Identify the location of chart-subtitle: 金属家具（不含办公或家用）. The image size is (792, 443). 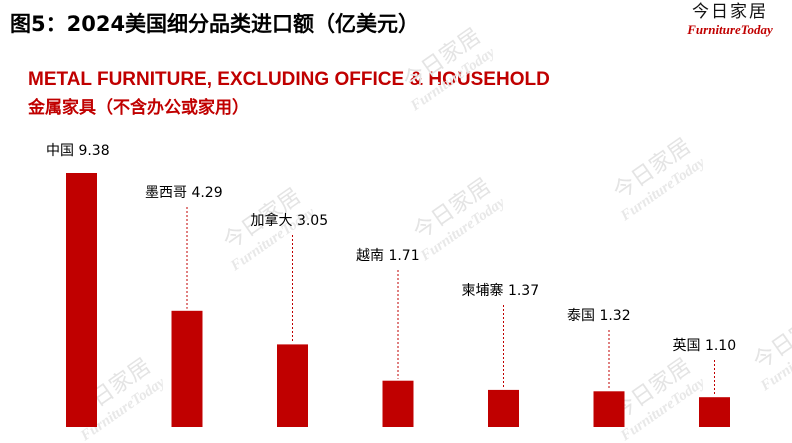
(138, 108).